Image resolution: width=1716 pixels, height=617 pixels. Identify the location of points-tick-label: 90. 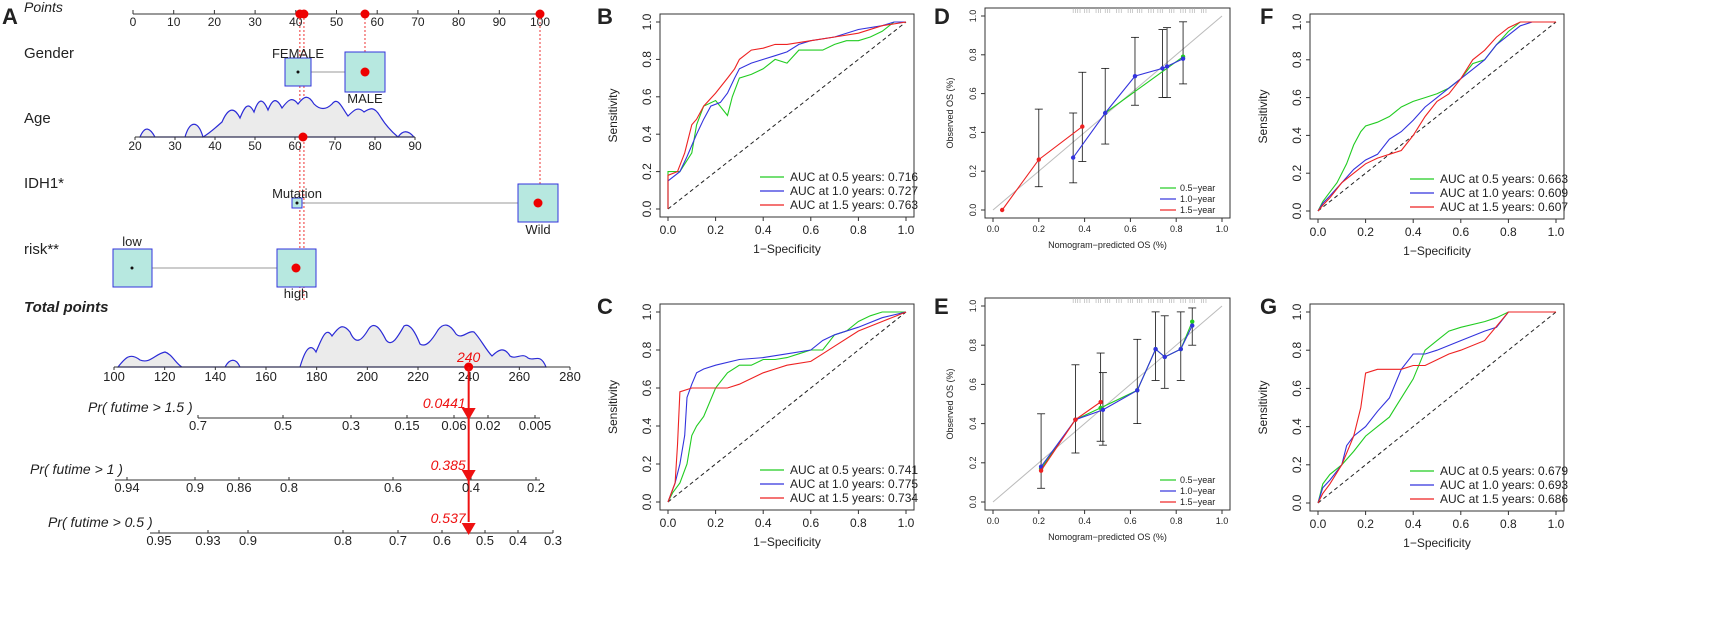
(500, 22).